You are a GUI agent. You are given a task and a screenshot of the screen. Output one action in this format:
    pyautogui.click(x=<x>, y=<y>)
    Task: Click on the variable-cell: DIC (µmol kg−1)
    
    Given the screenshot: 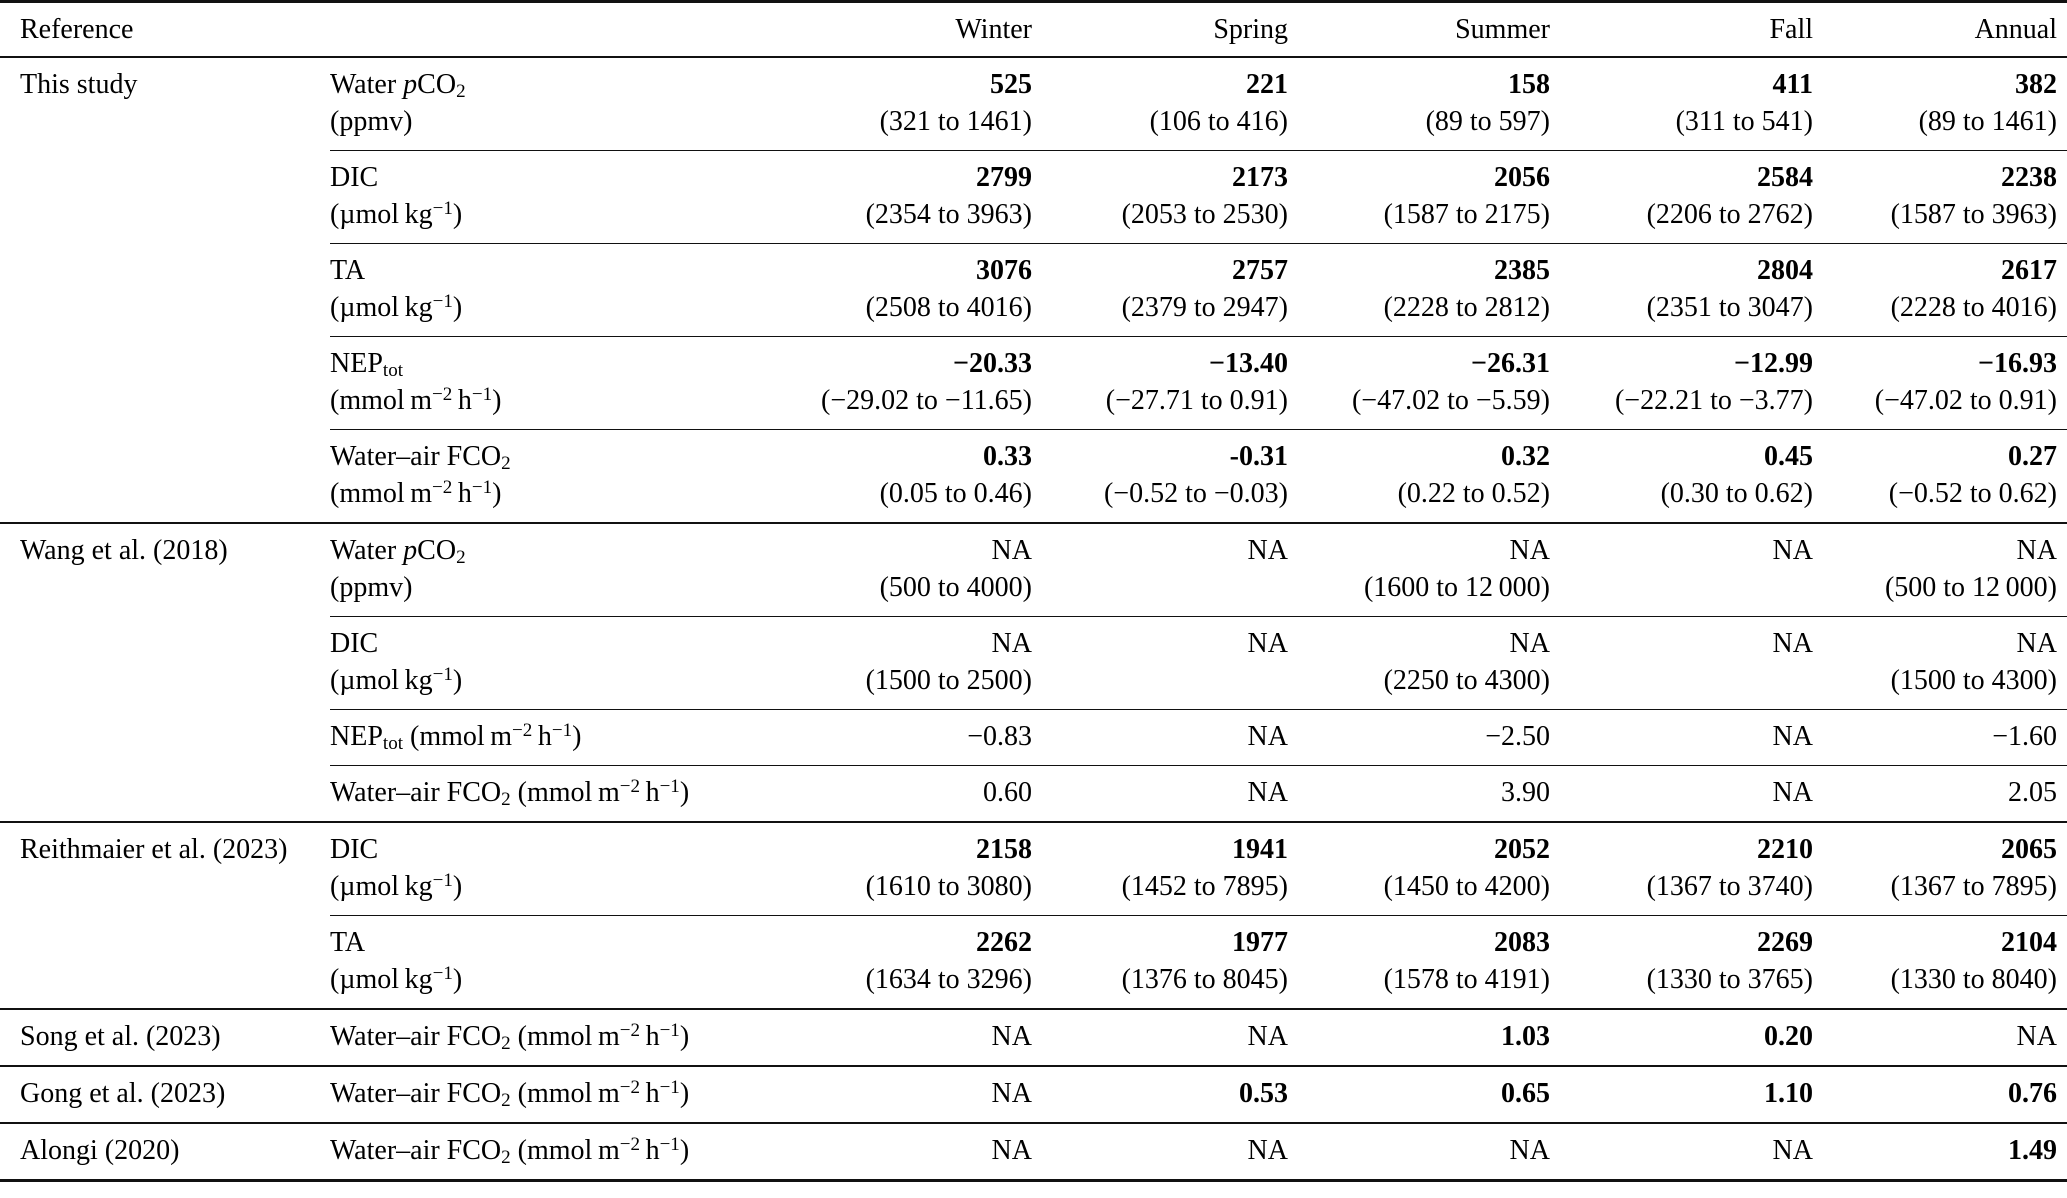 What is the action you would take?
    pyautogui.click(x=553, y=196)
    